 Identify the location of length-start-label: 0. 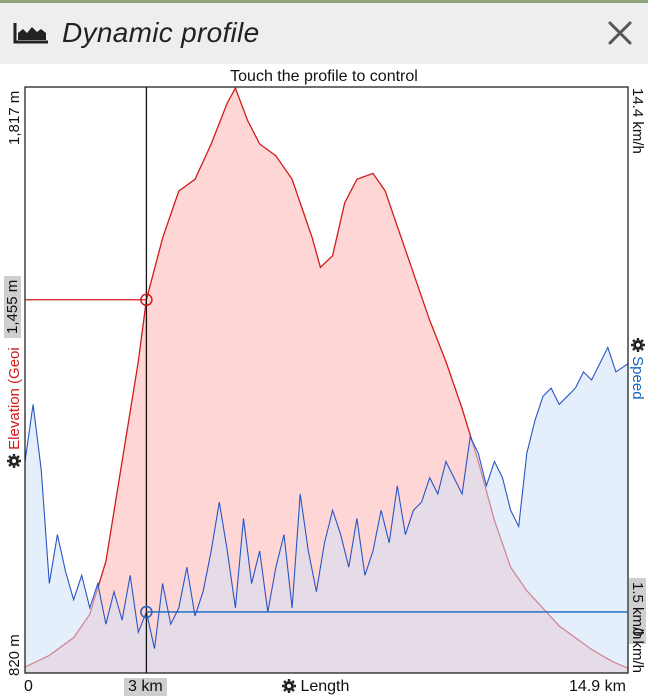
(28, 686).